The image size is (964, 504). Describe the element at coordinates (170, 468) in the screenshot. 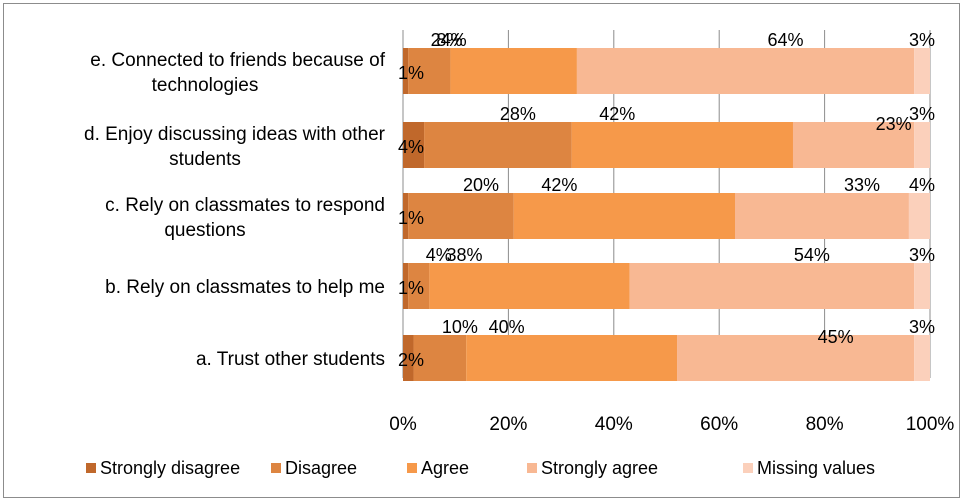

I see `legend-entry: Strongly disagree` at that location.